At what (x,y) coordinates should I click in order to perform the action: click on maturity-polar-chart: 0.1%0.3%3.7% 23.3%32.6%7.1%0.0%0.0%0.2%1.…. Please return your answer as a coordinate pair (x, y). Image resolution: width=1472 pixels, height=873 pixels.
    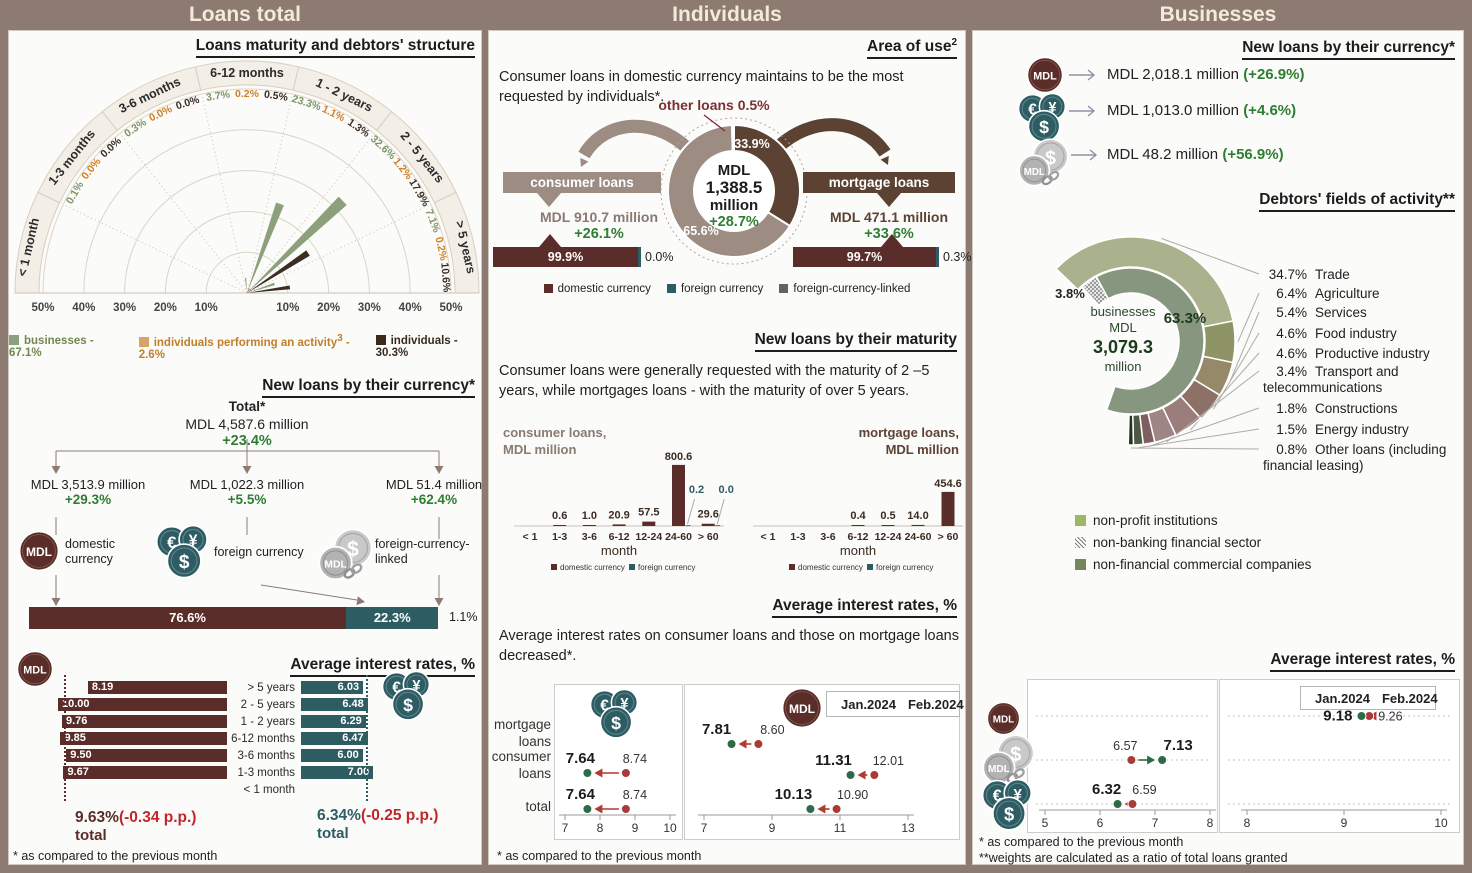
    Looking at the image, I should click on (247, 187).